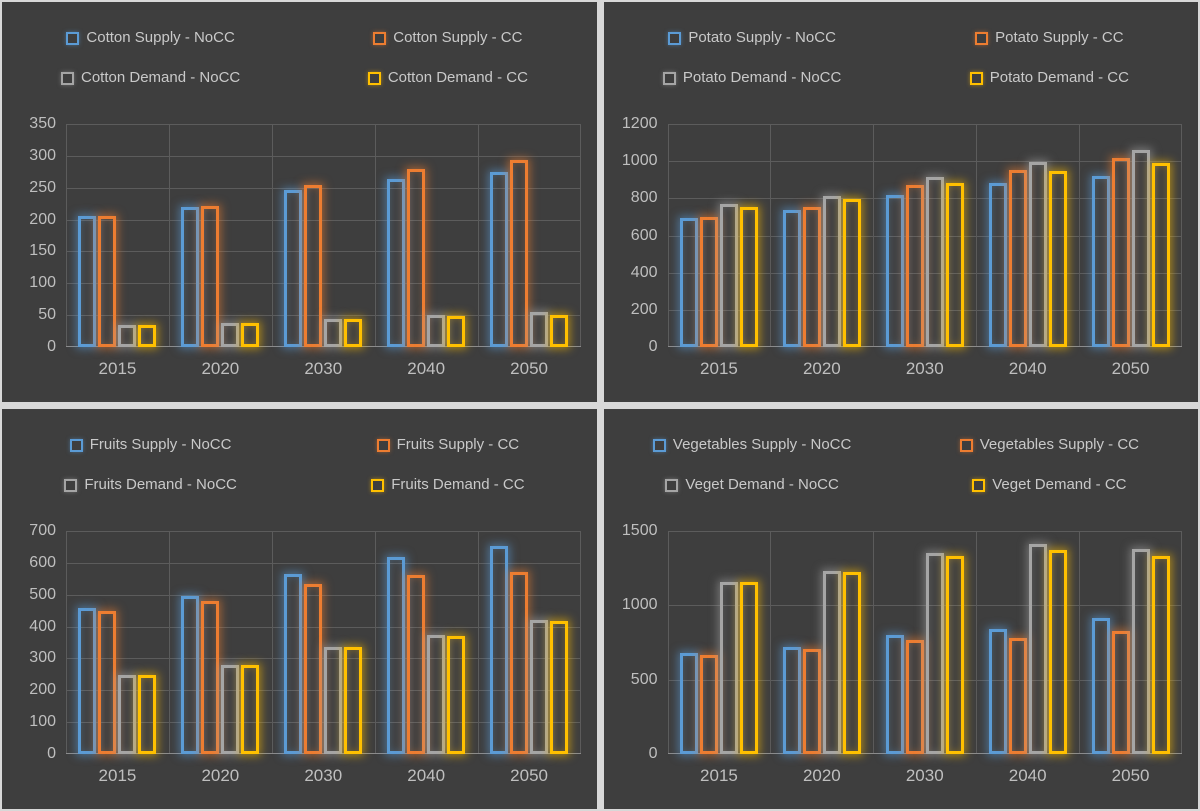 Image resolution: width=1200 pixels, height=811 pixels. I want to click on legend-item: Potato Supply - CC, so click(1049, 38).